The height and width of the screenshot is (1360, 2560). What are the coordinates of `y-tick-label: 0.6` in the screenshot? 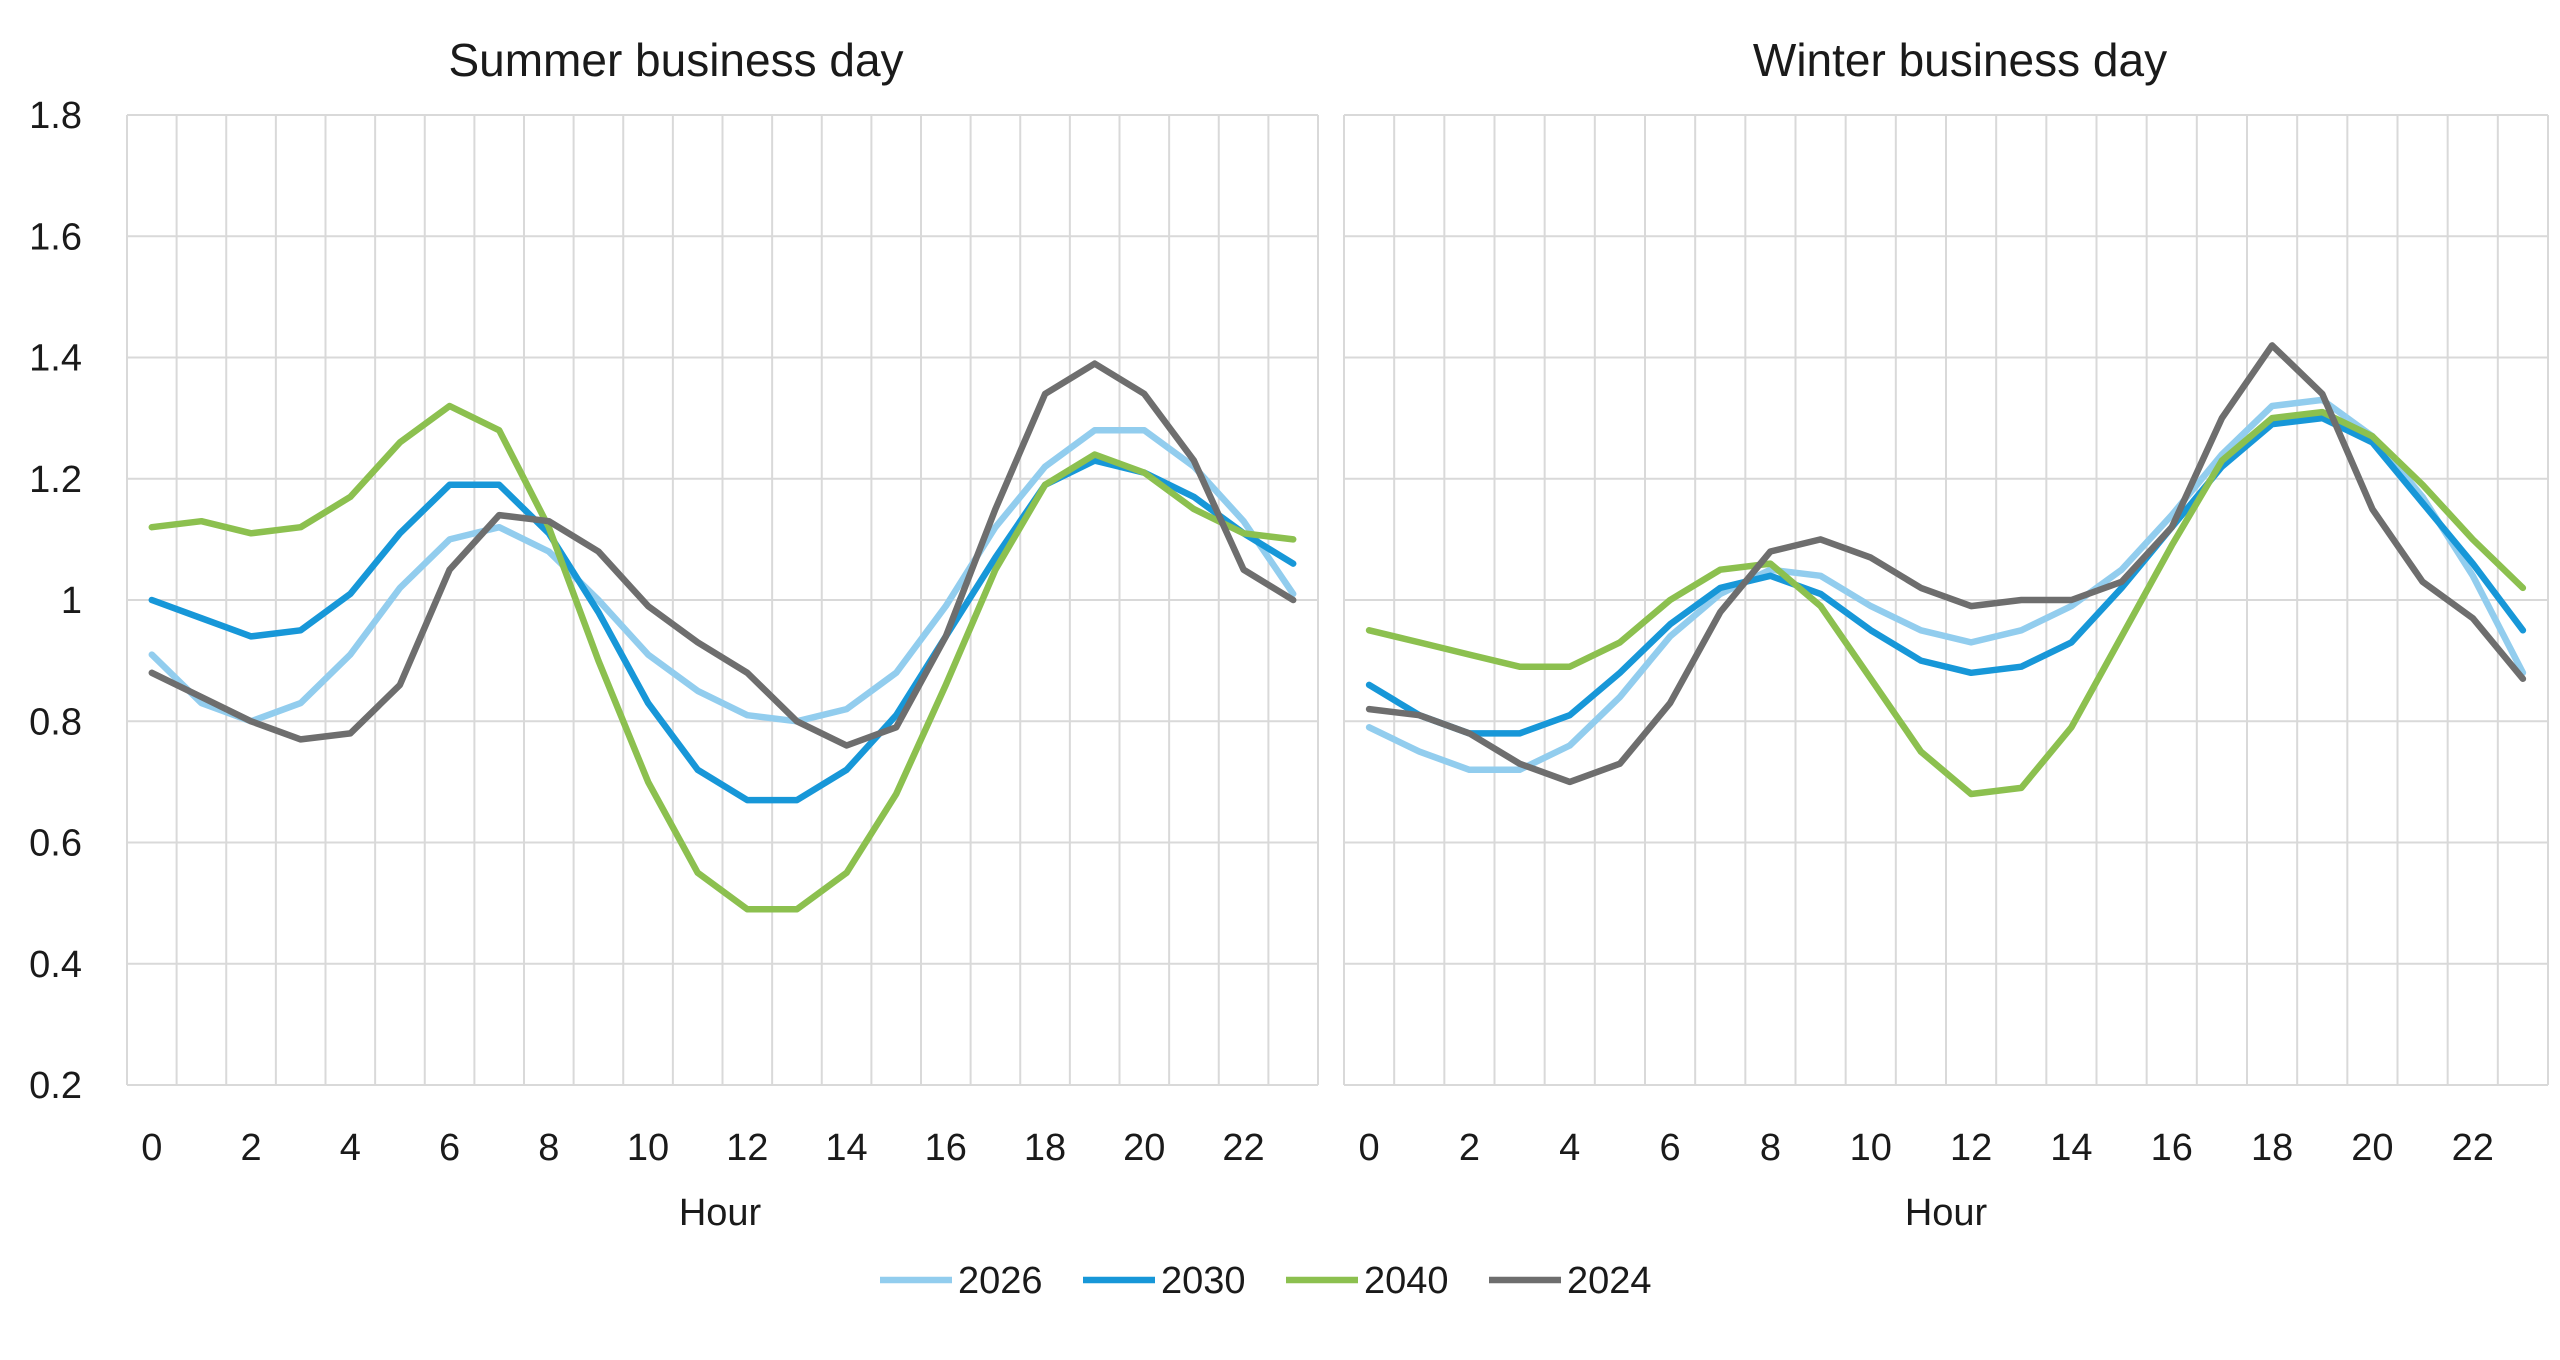 It's located at (55, 844).